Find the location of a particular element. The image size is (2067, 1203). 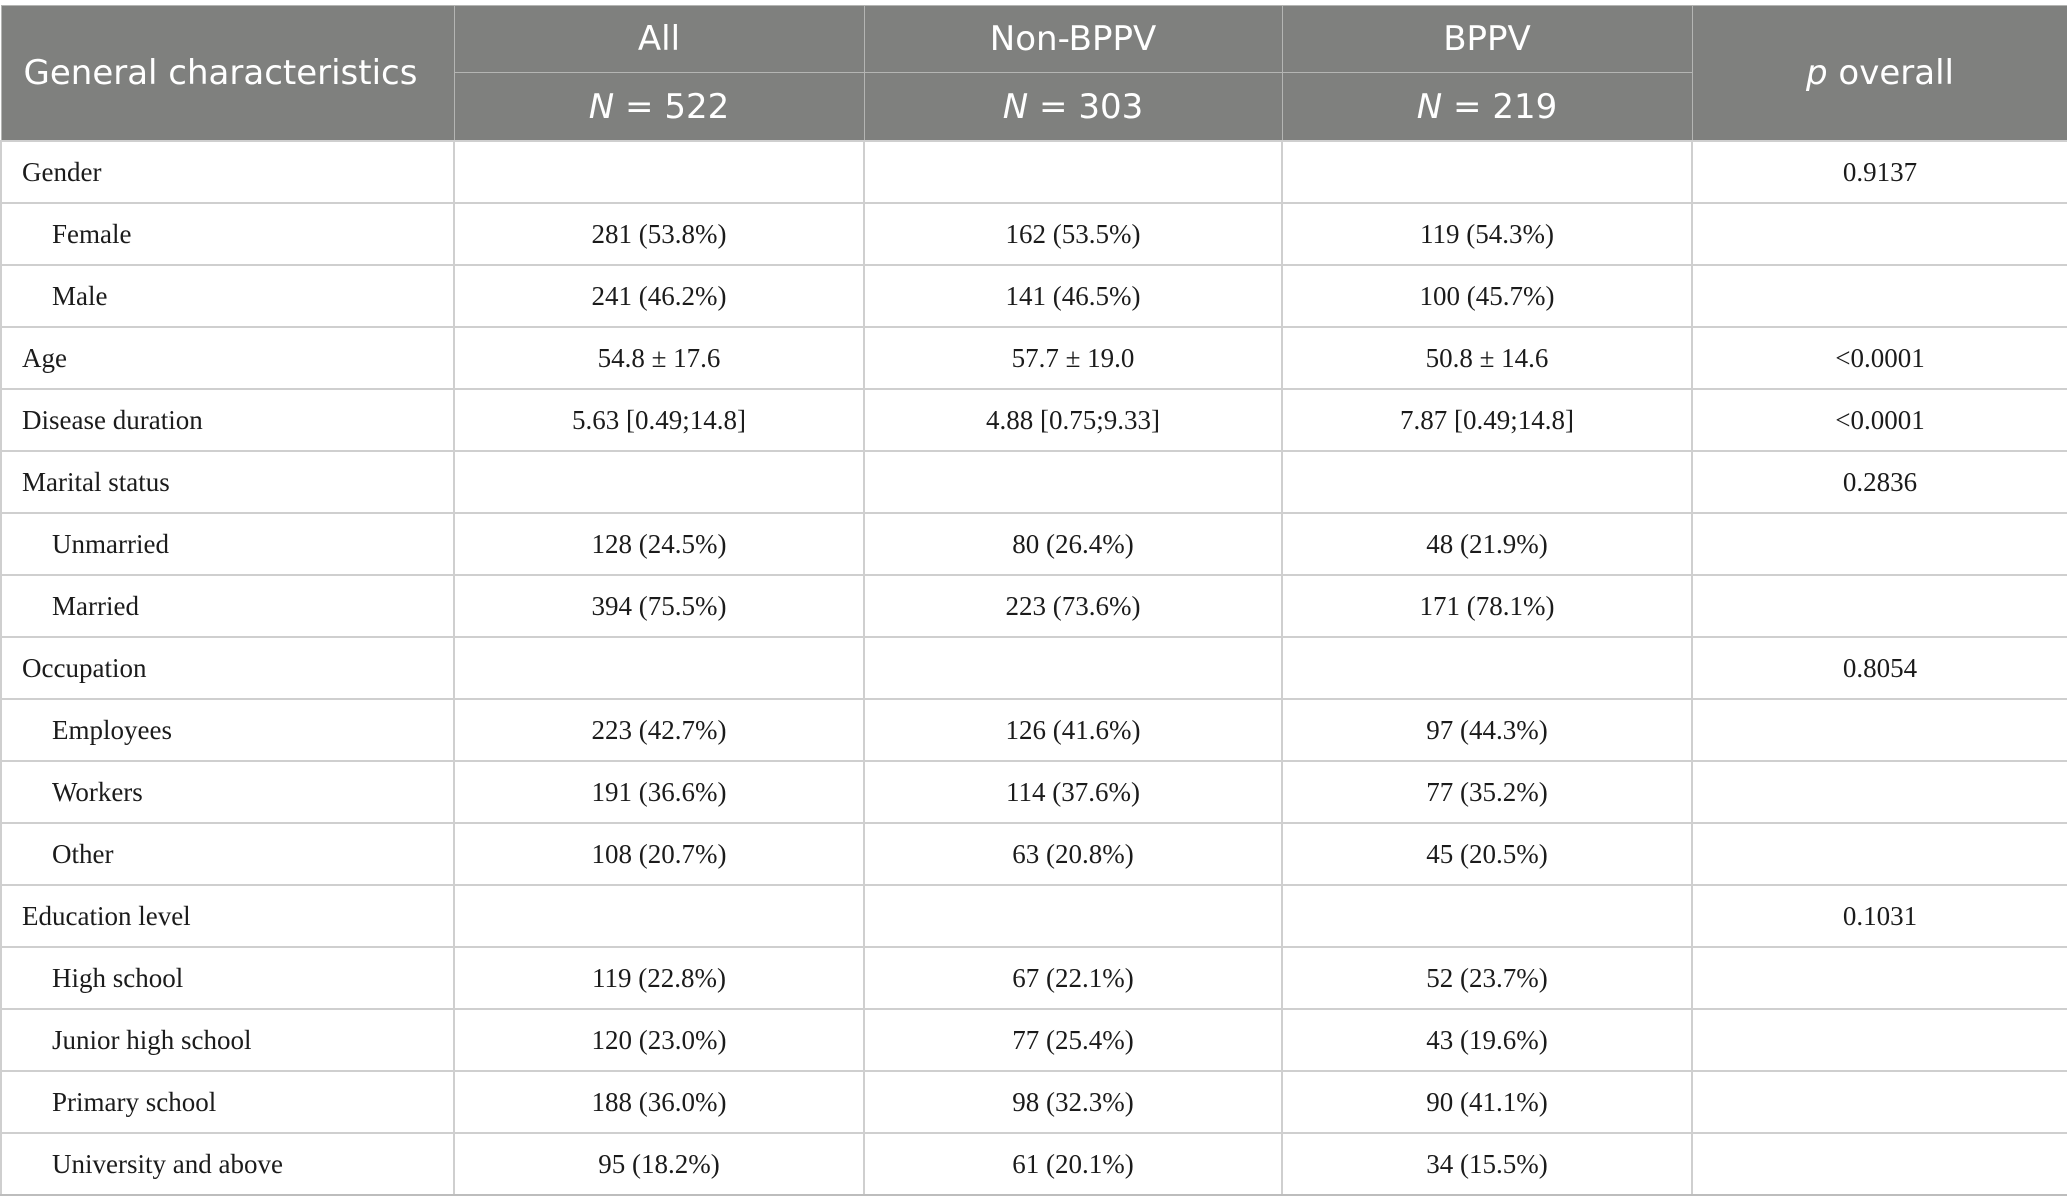

cell-all: 188 (36.0%) is located at coordinates (659, 1102).